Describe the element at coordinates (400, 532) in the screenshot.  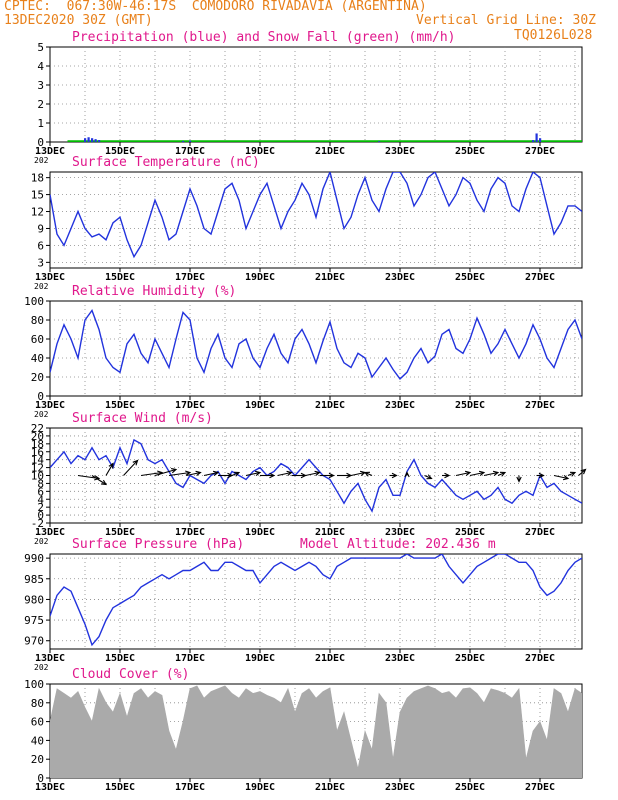
I see `wind-xtick-label: 23DEC` at that location.